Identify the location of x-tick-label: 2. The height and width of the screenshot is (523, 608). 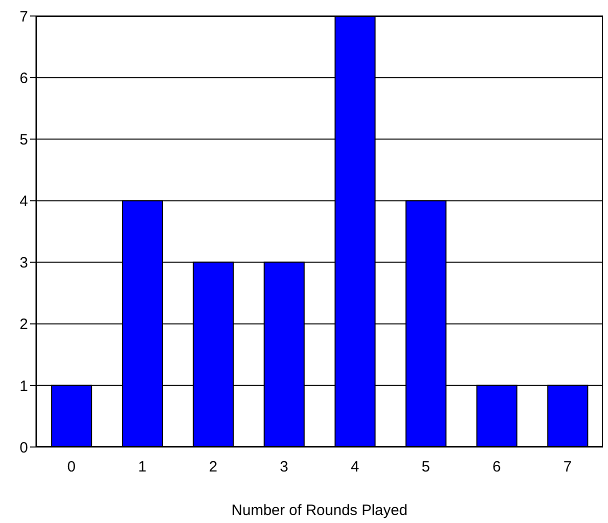
(213, 467).